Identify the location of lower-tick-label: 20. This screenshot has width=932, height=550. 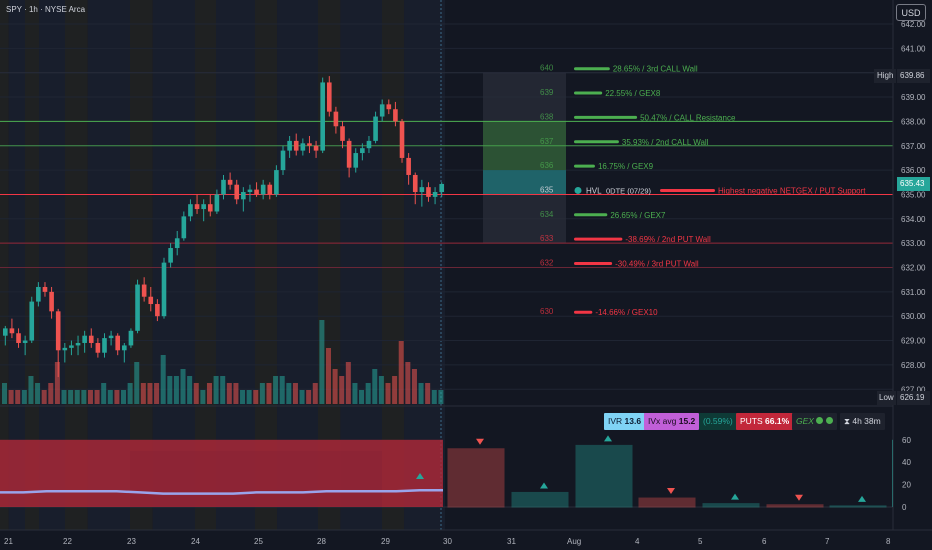
(906, 485).